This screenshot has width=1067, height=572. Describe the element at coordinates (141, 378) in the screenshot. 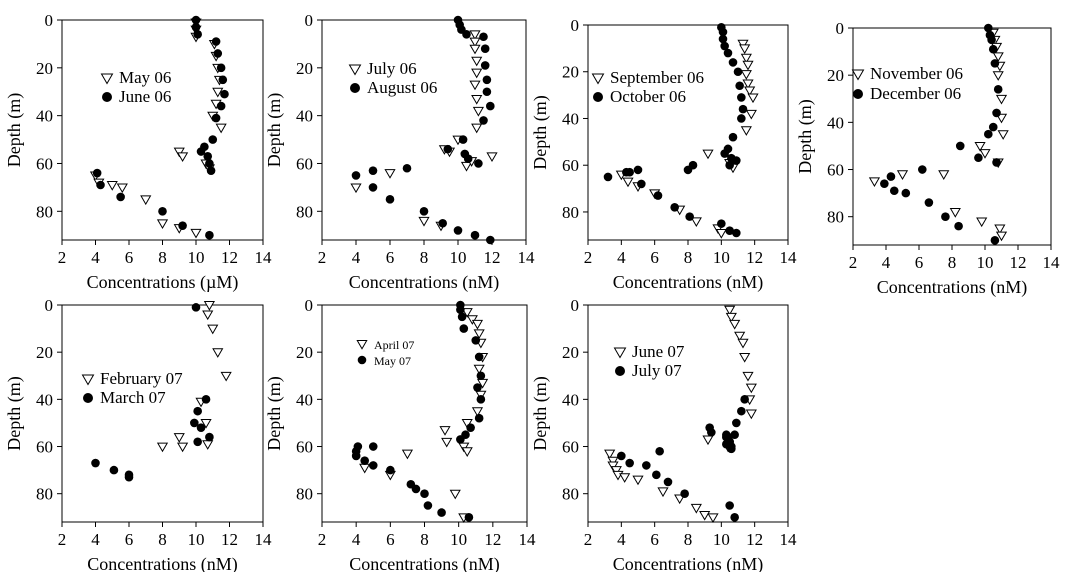

I see `legend-label: February 07` at that location.